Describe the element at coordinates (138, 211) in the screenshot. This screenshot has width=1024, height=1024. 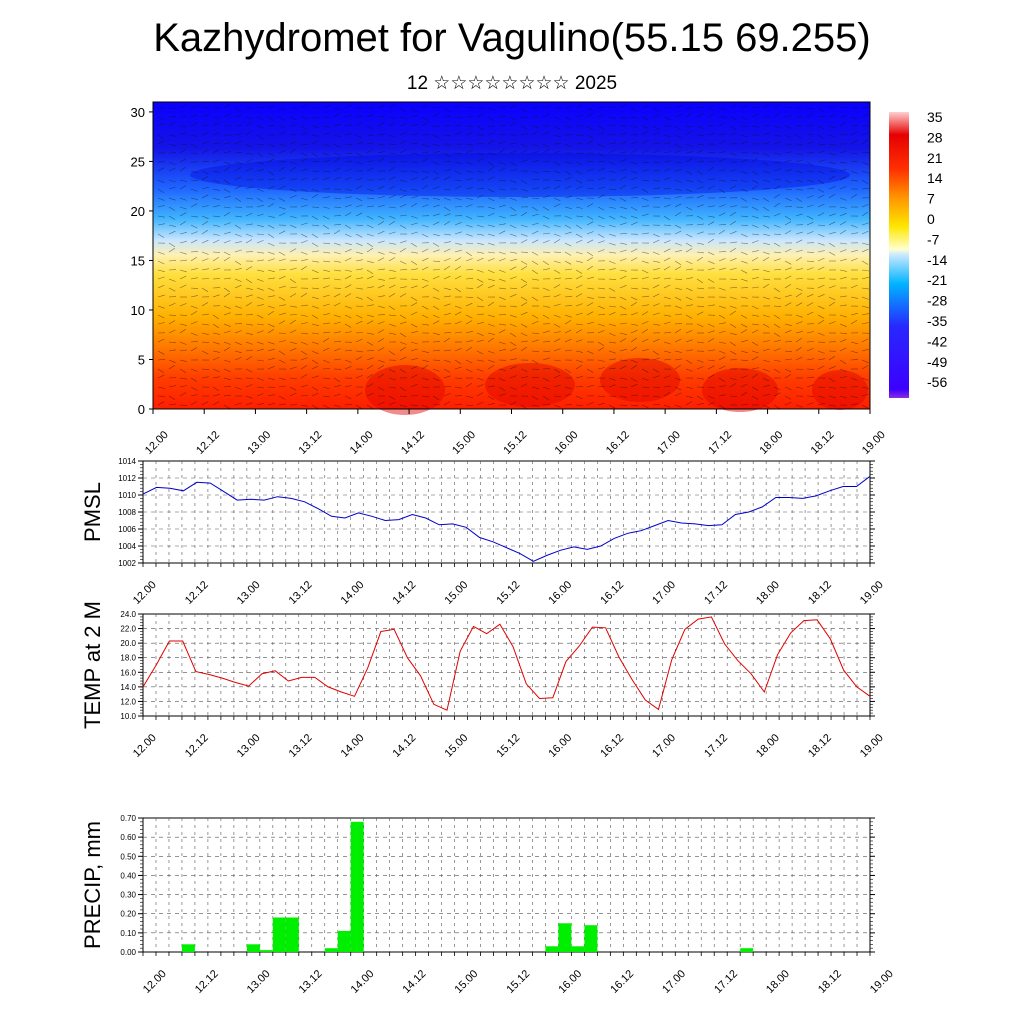
I see `y-tick-label: 20` at that location.